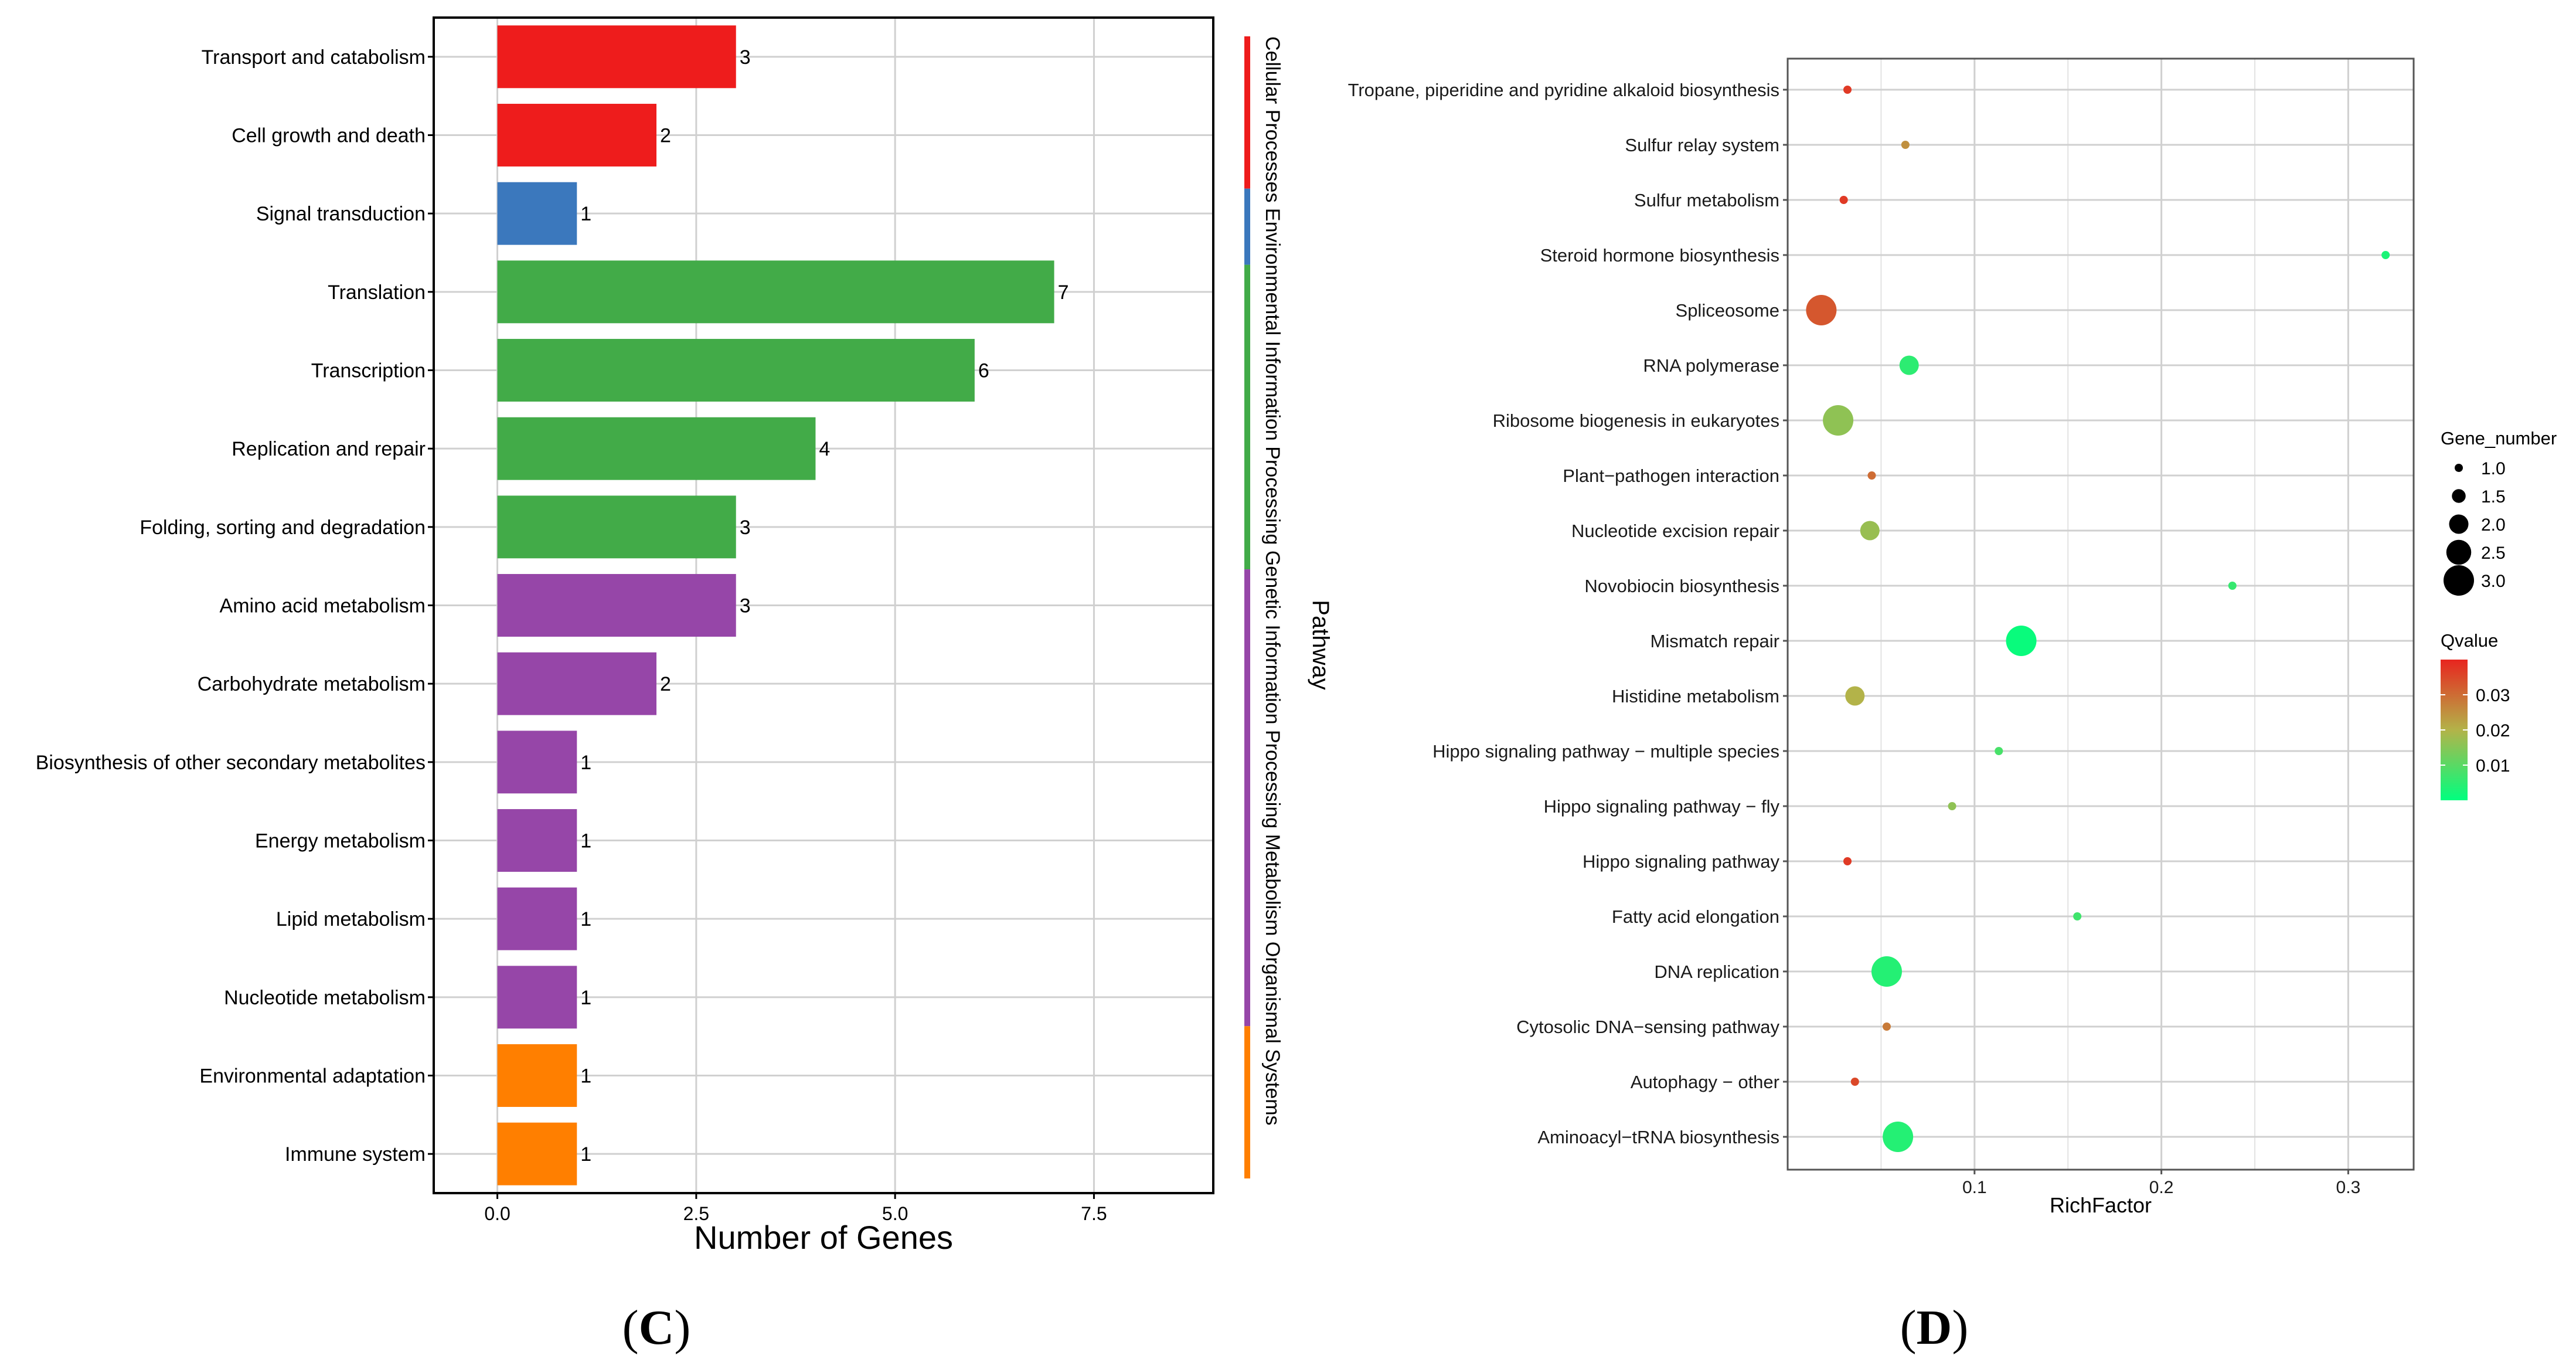  Describe the element at coordinates (616, 57) in the screenshot. I see `bar-transport-and-catabolism` at that location.